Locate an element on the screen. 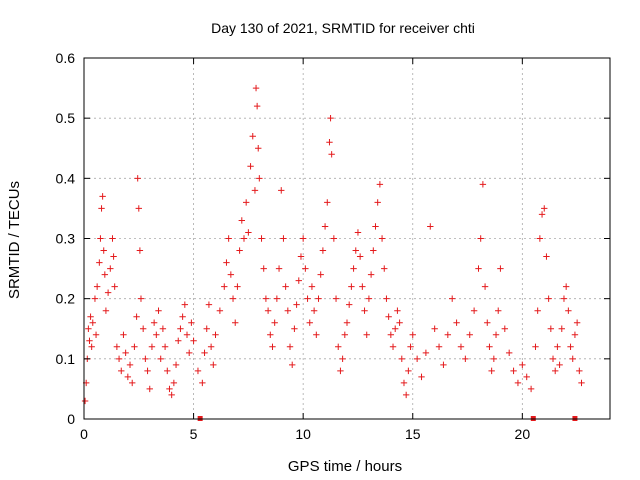 This screenshot has width=640, height=480. y-tick-label: 0.1 is located at coordinates (66, 359).